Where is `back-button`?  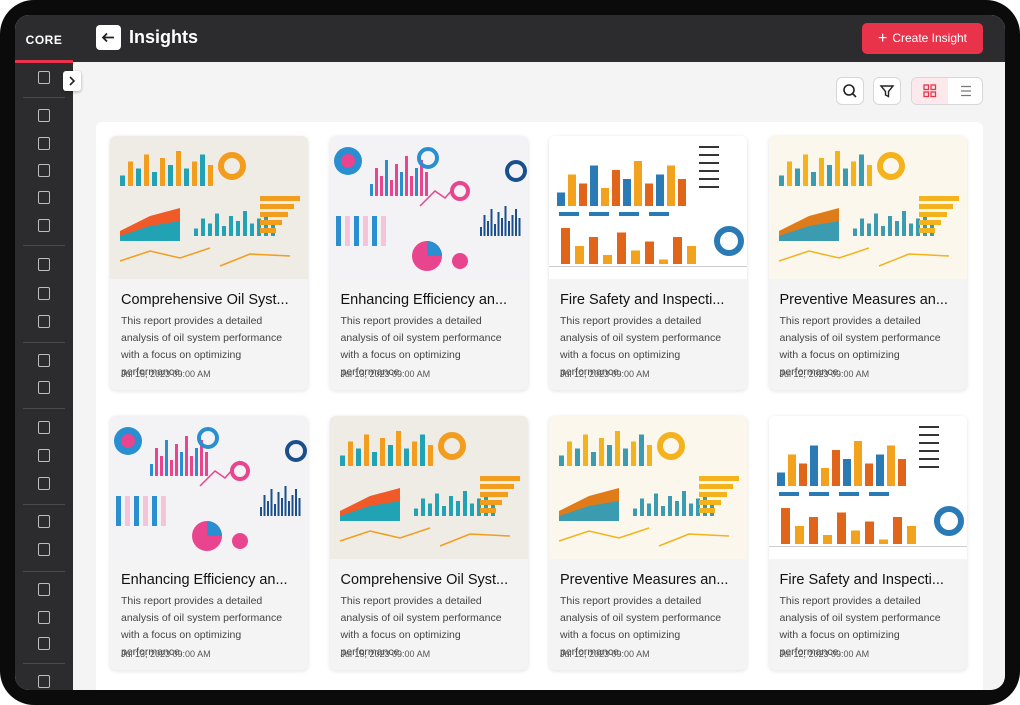
back-button is located at coordinates (108, 37).